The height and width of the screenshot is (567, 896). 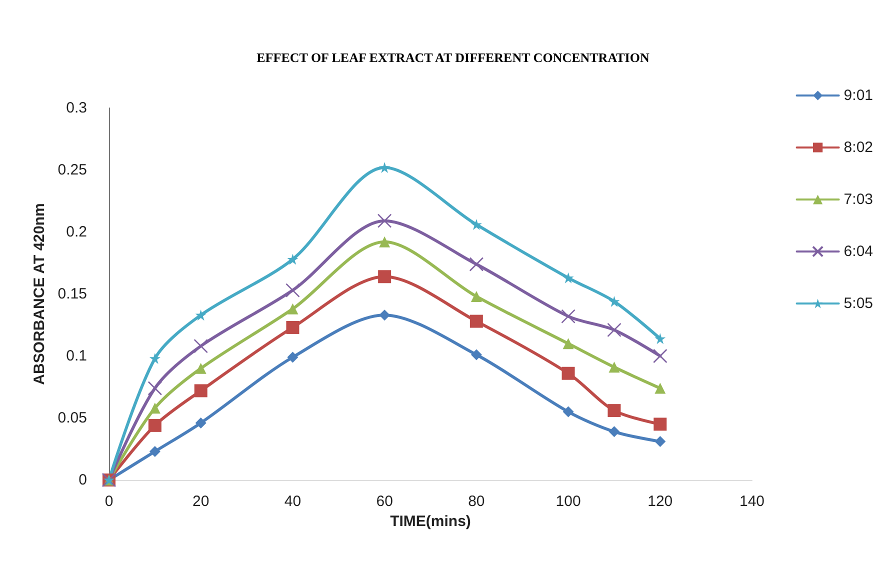 What do you see at coordinates (859, 199) in the screenshot?
I see `legend-label: 7:03` at bounding box center [859, 199].